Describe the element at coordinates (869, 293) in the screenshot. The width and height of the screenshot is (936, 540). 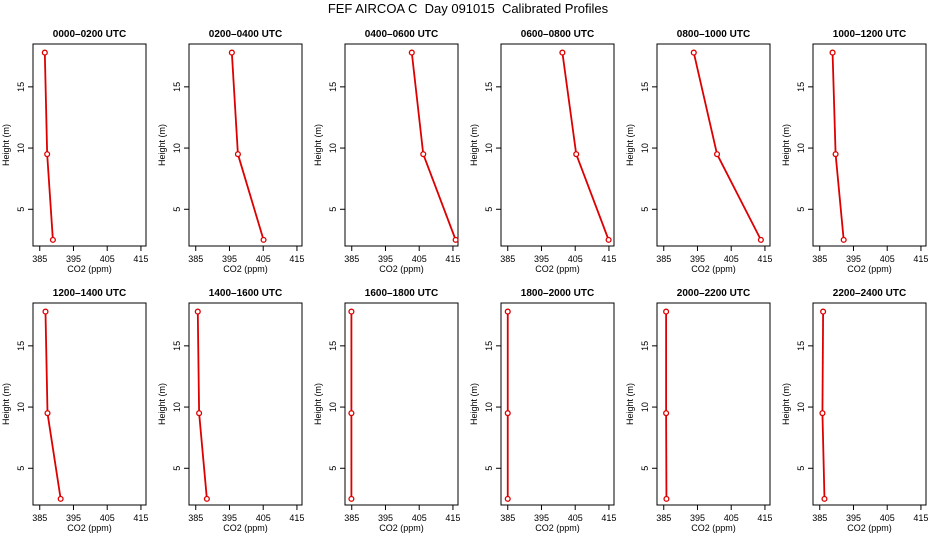
I see `panel-title: 2200–2400 UTC` at that location.